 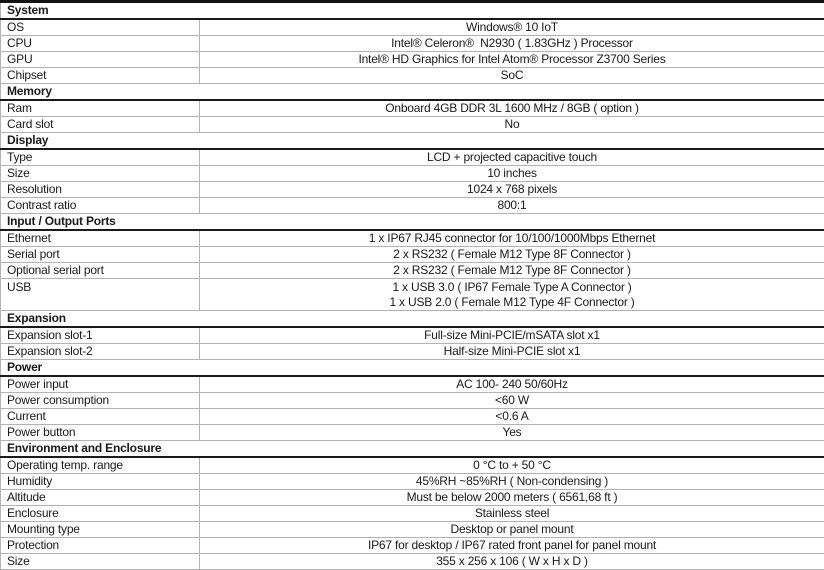 I want to click on section-title: Power, so click(x=412, y=368).